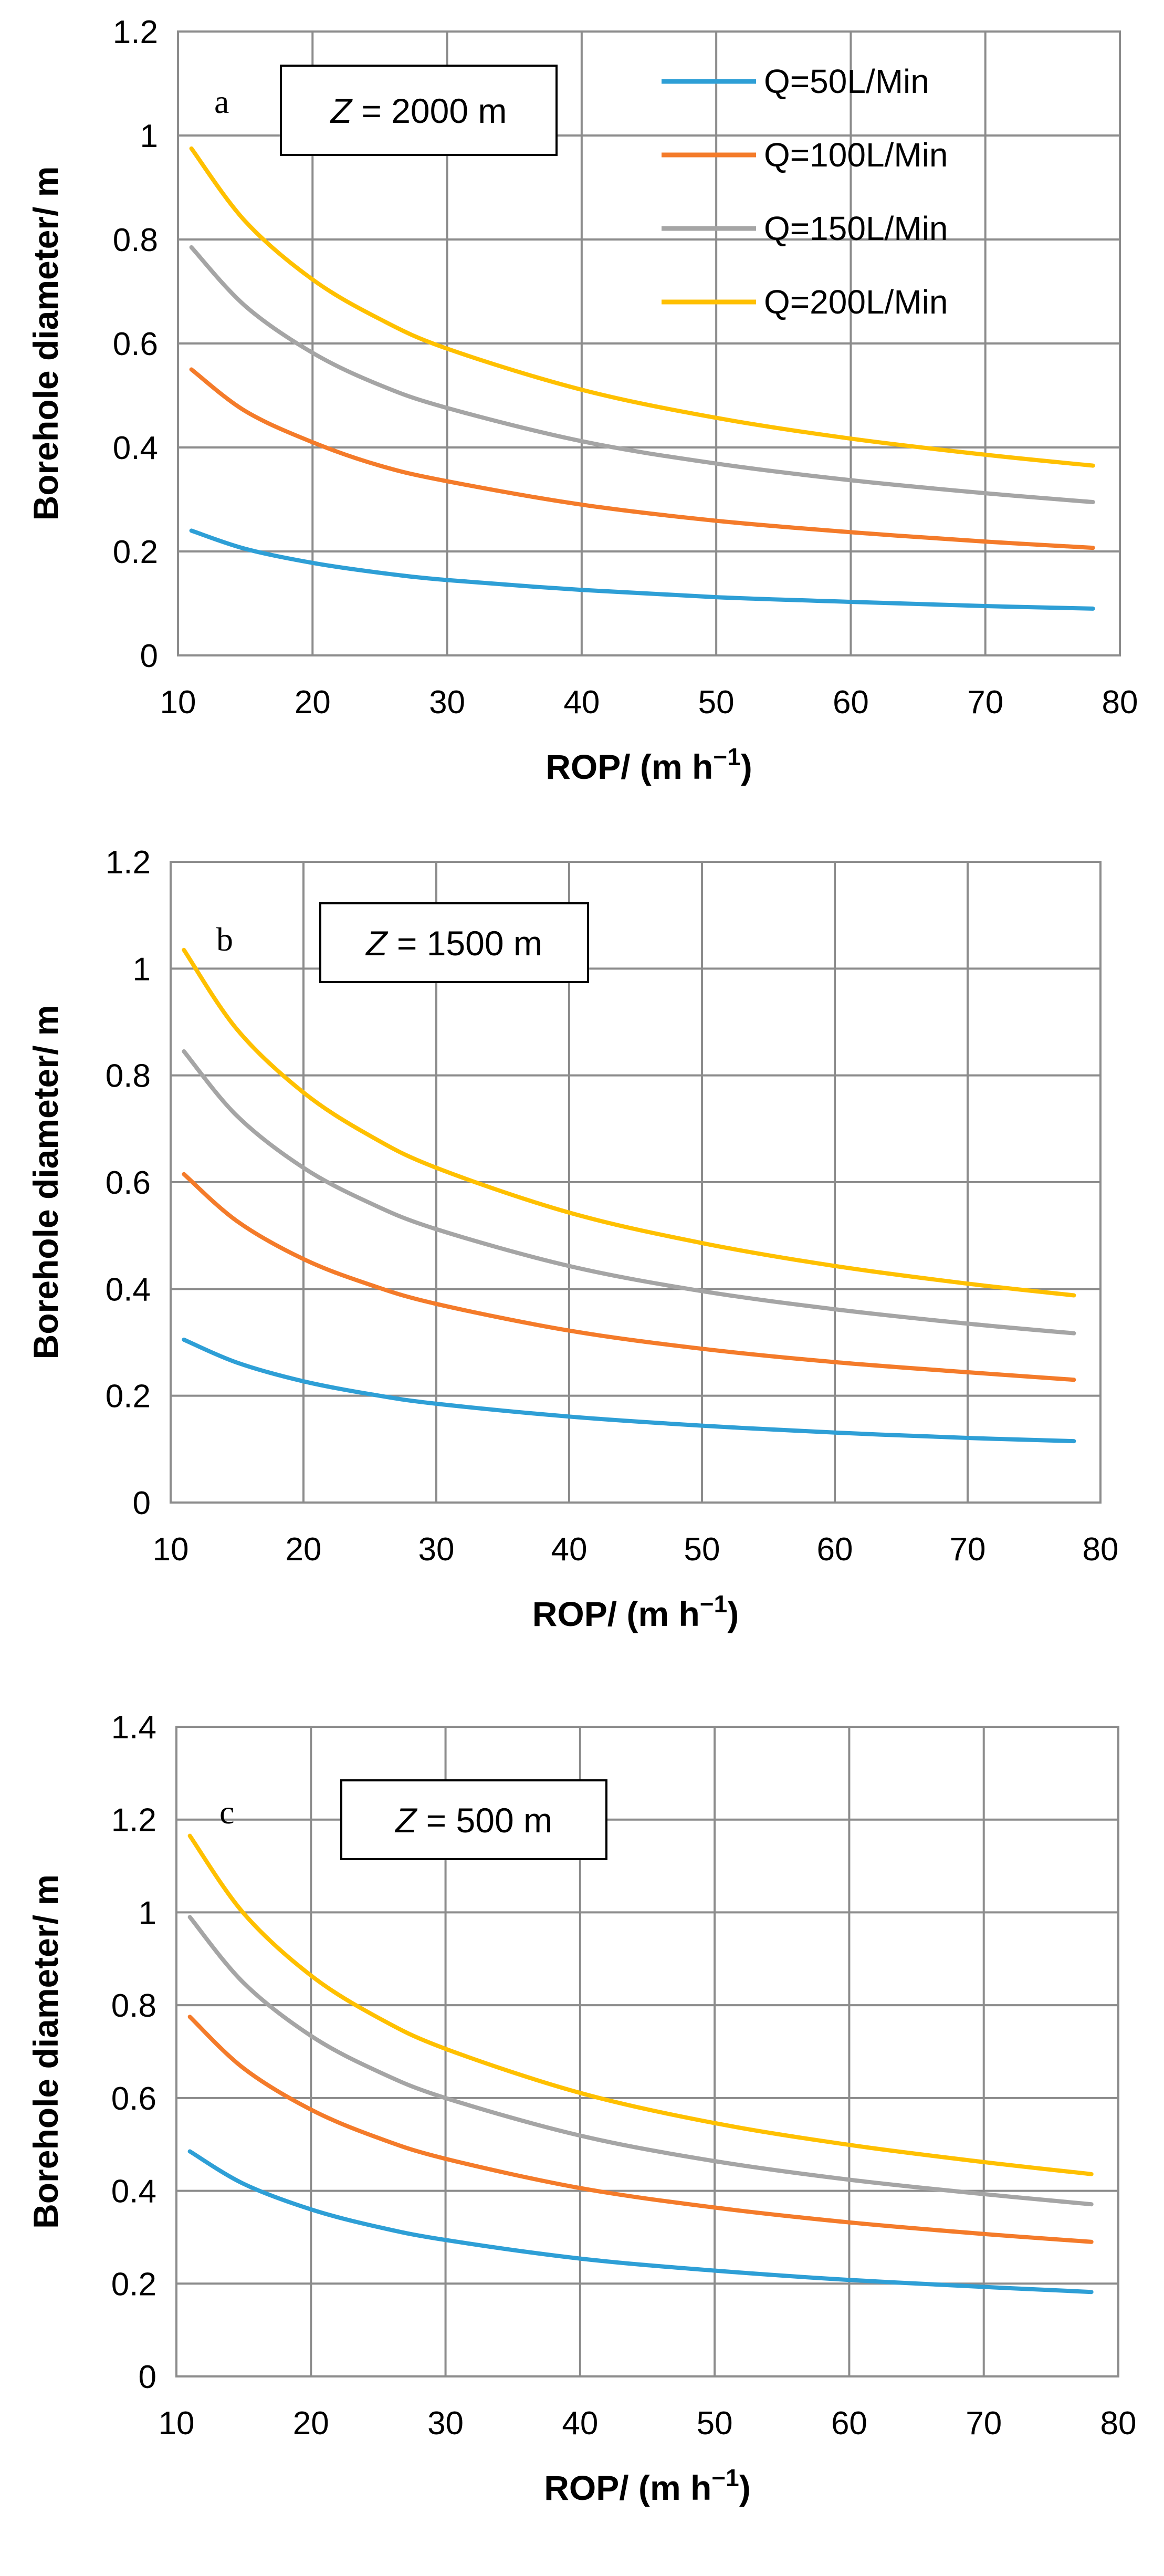 The height and width of the screenshot is (2576, 1164). Describe the element at coordinates (133, 1727) in the screenshot. I see `y-tick-label: 1.4` at that location.